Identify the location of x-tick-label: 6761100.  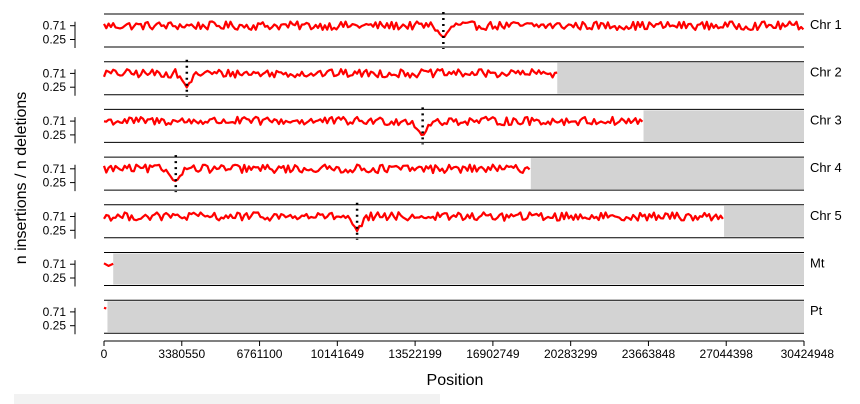
(260, 354).